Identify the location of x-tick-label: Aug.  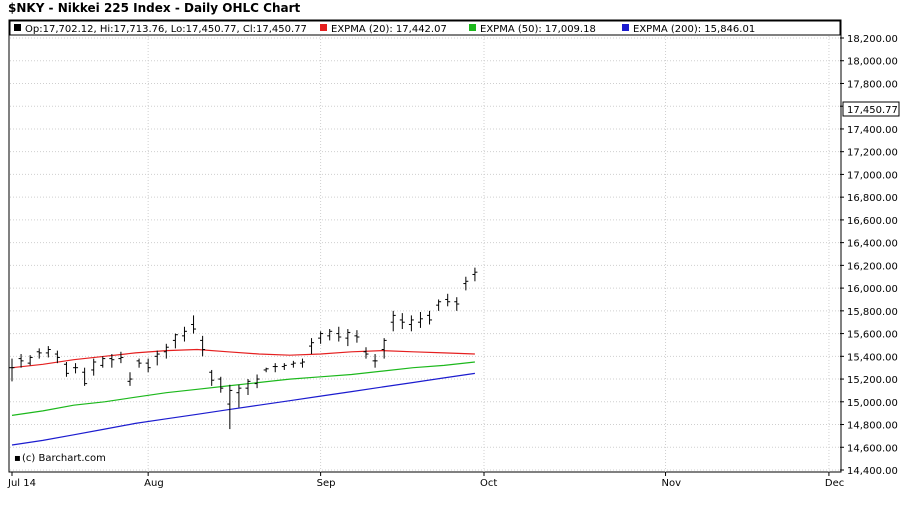
(154, 483).